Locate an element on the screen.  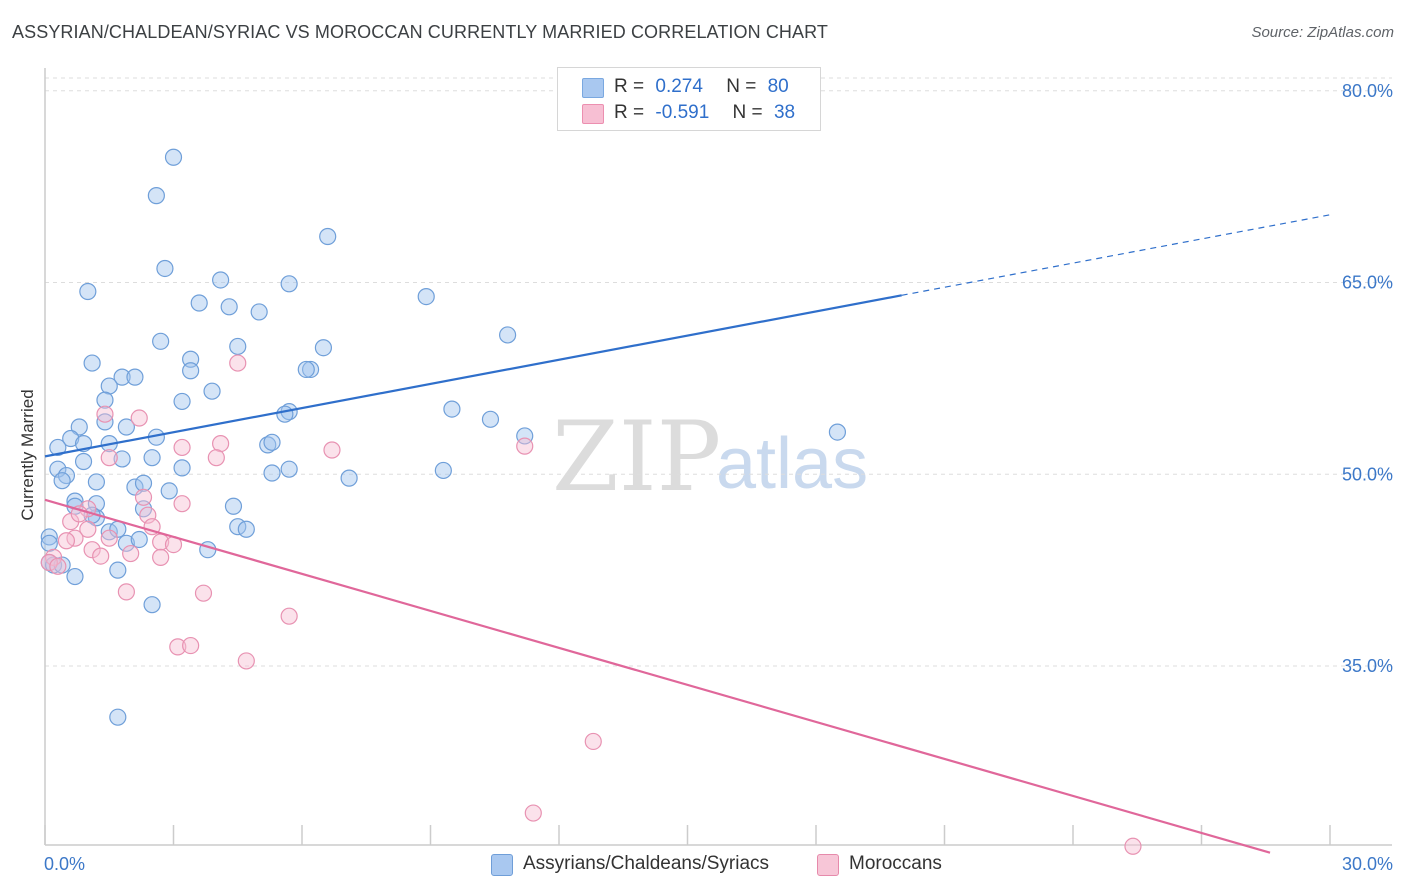
trend-line-assyrians-extension is located at coordinates (1116, 255).